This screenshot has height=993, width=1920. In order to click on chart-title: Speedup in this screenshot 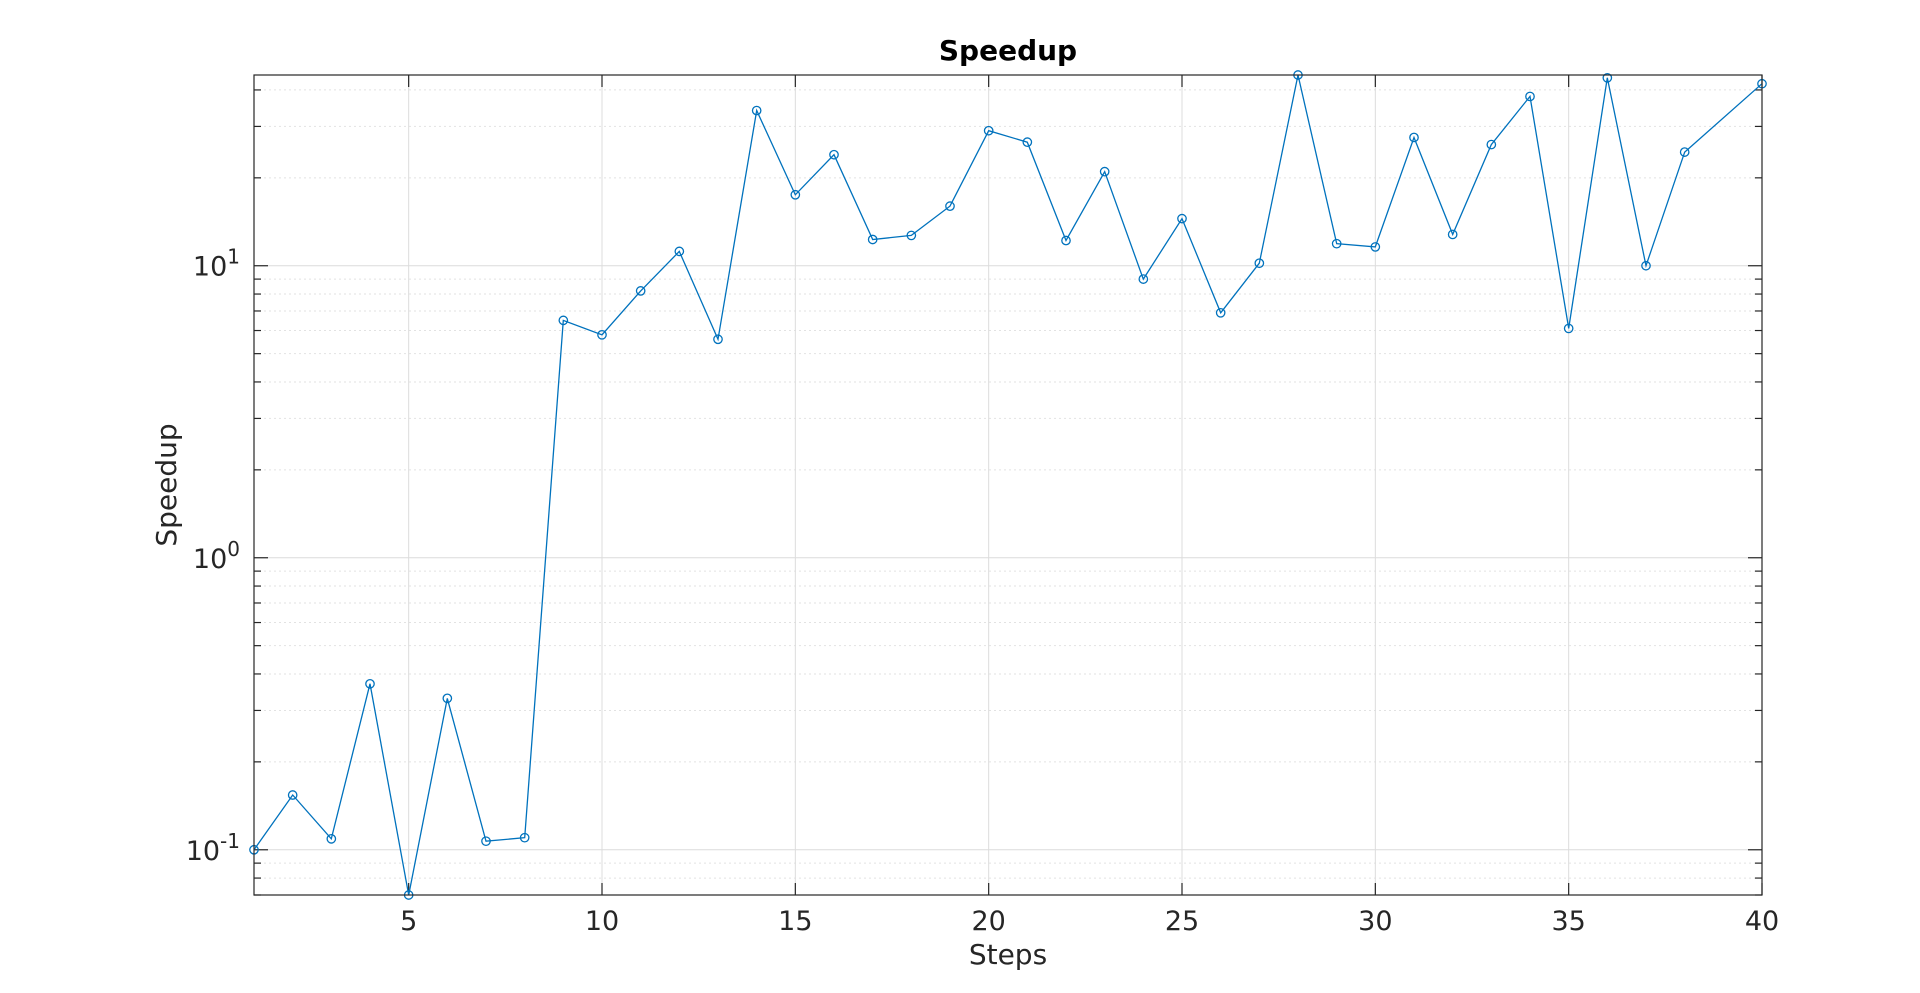, I will do `click(1008, 50)`.